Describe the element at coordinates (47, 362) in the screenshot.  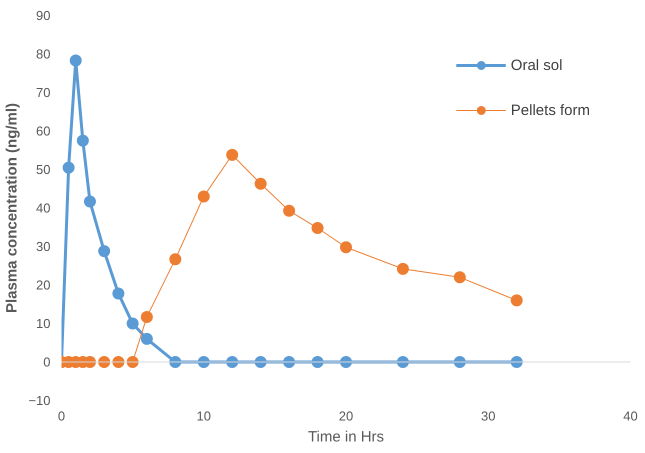
I see `y-tick-label: 0` at that location.